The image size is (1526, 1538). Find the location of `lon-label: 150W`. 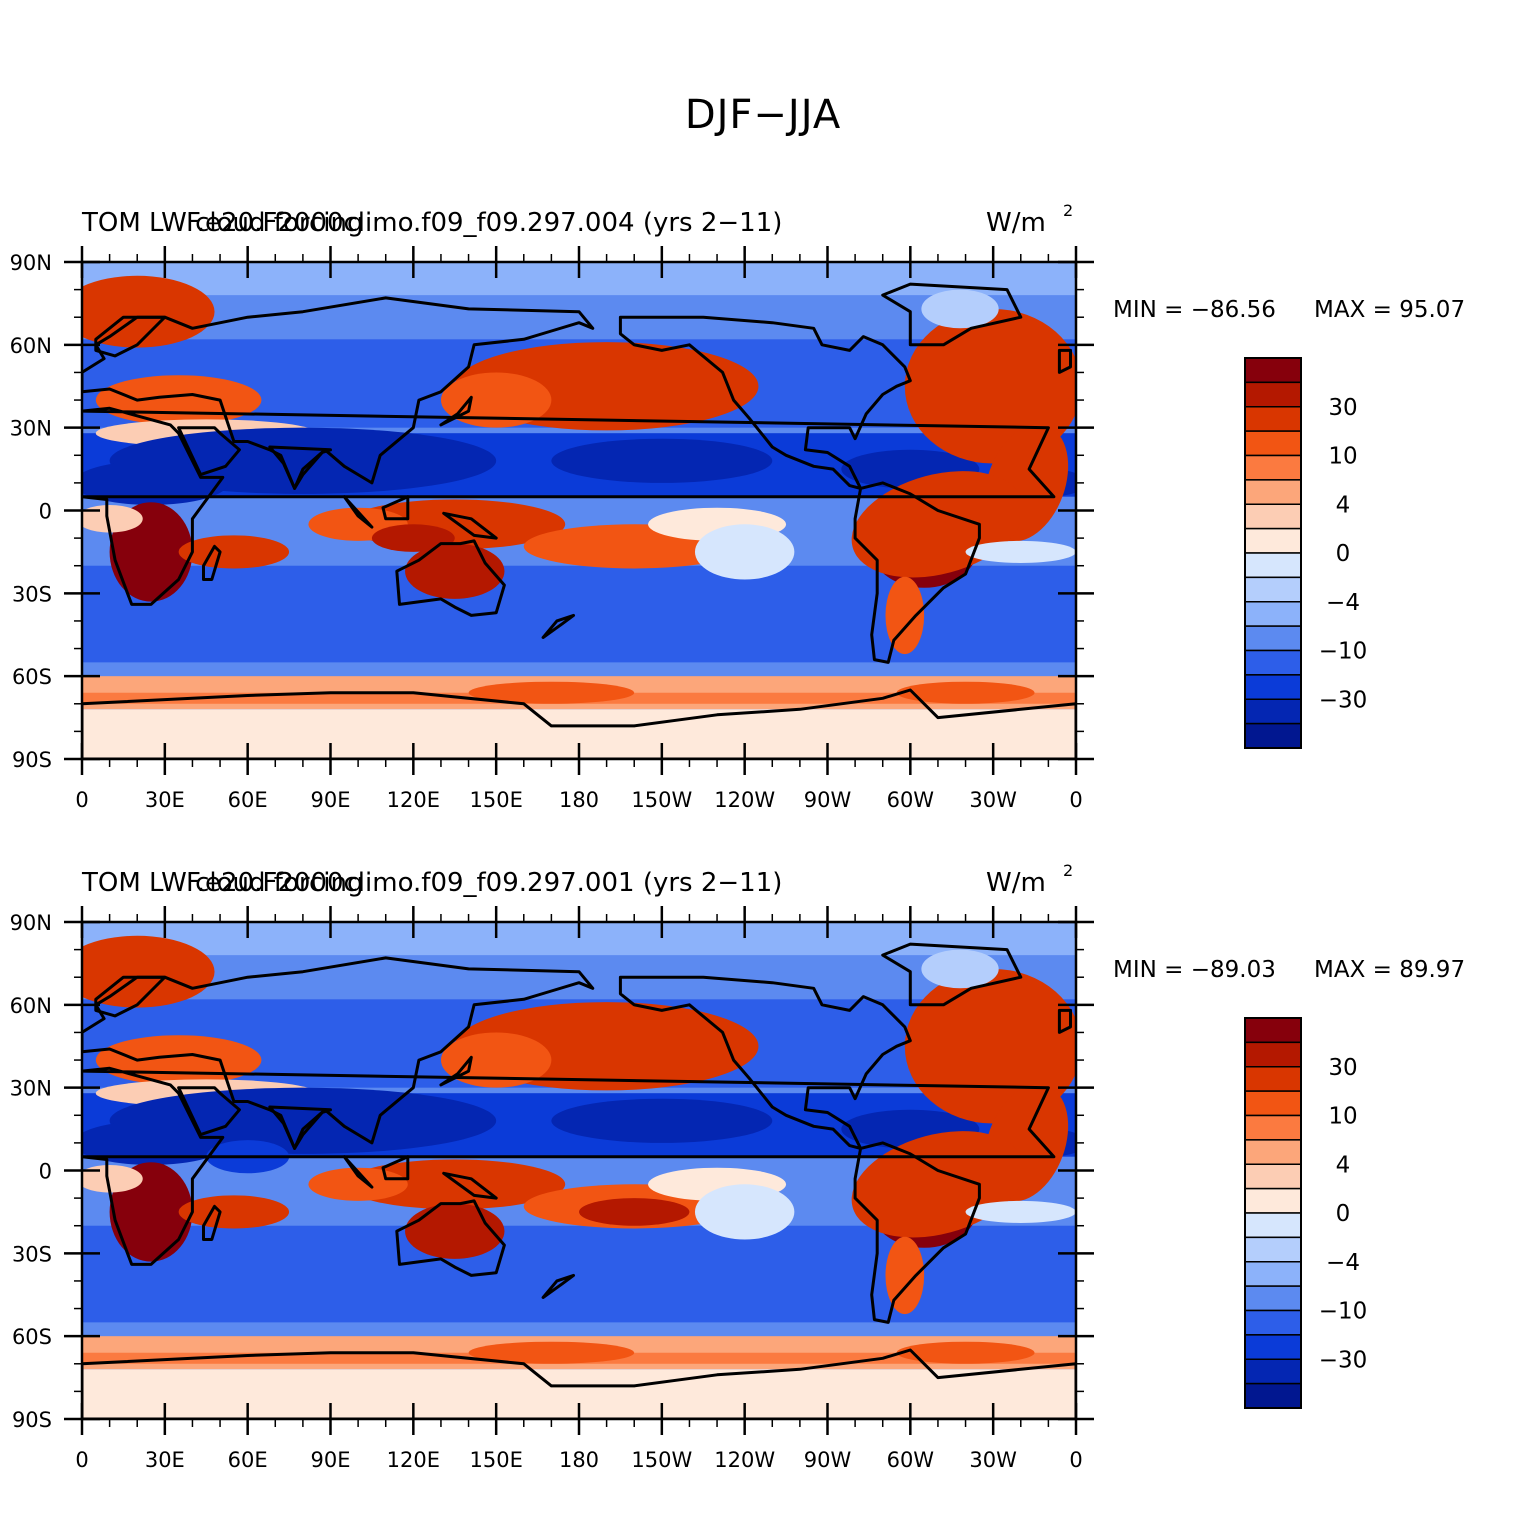

lon-label: 150W is located at coordinates (661, 1460).